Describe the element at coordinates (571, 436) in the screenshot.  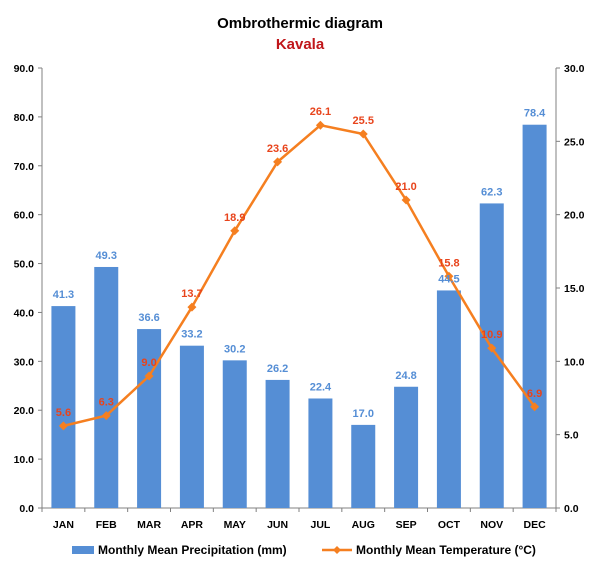
I see `right-tick-label: 5.0` at that location.